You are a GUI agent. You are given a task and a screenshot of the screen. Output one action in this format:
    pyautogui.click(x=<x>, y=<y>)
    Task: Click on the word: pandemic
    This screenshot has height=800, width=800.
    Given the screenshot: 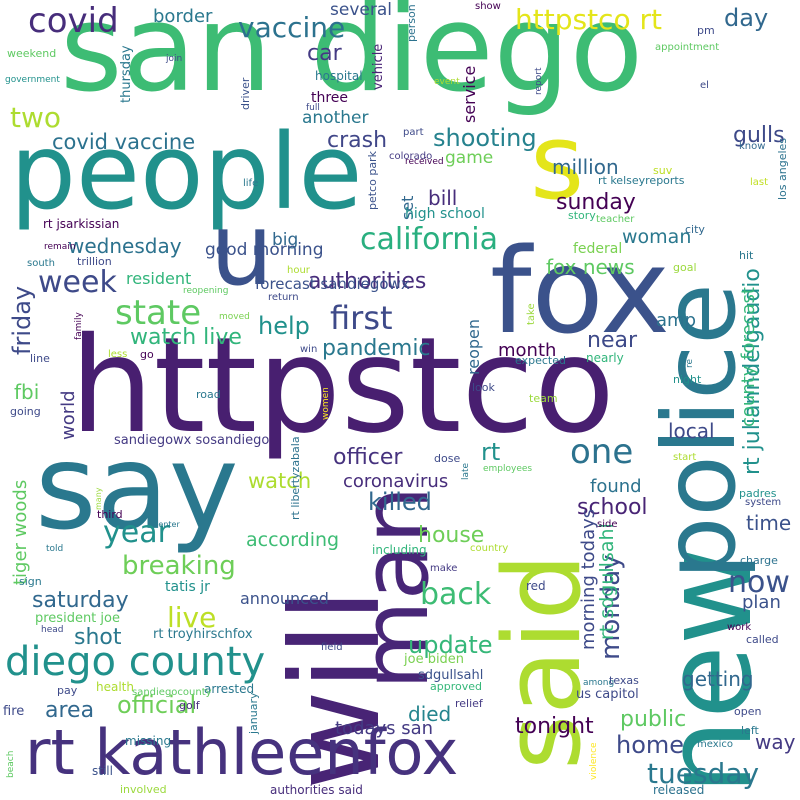 What is the action you would take?
    pyautogui.click(x=376, y=348)
    